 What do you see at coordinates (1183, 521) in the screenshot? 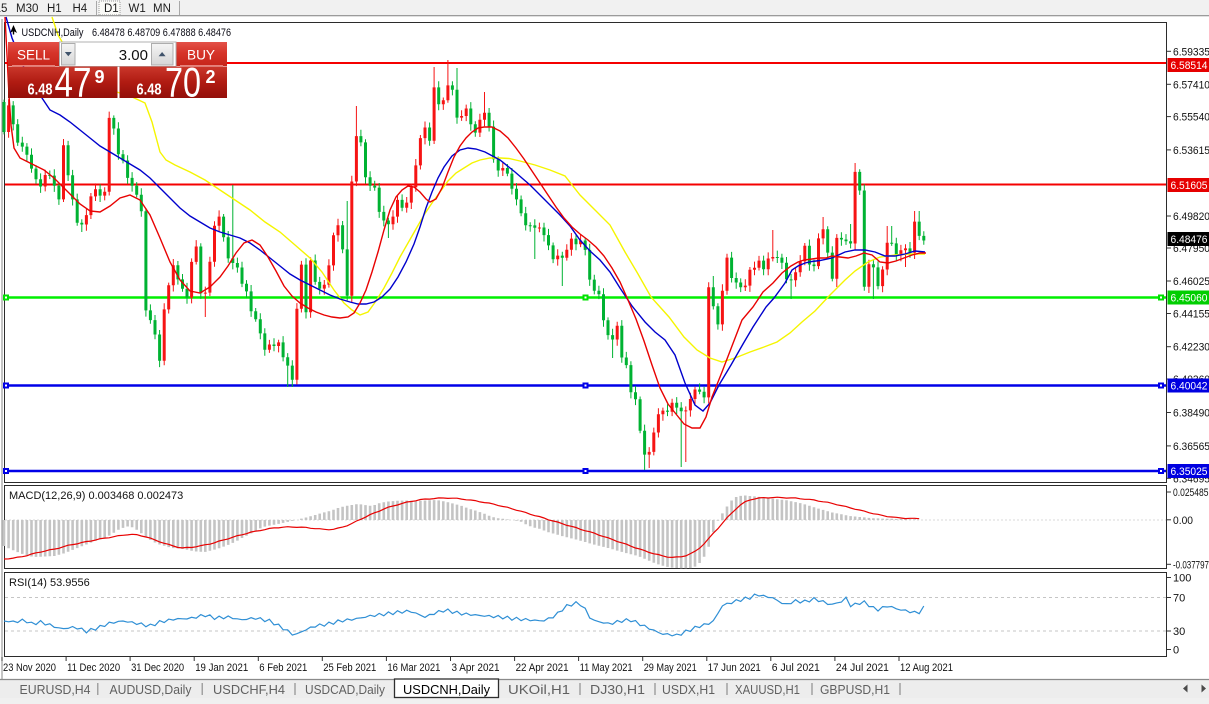
I see `svg-text: 0.00` at bounding box center [1183, 521].